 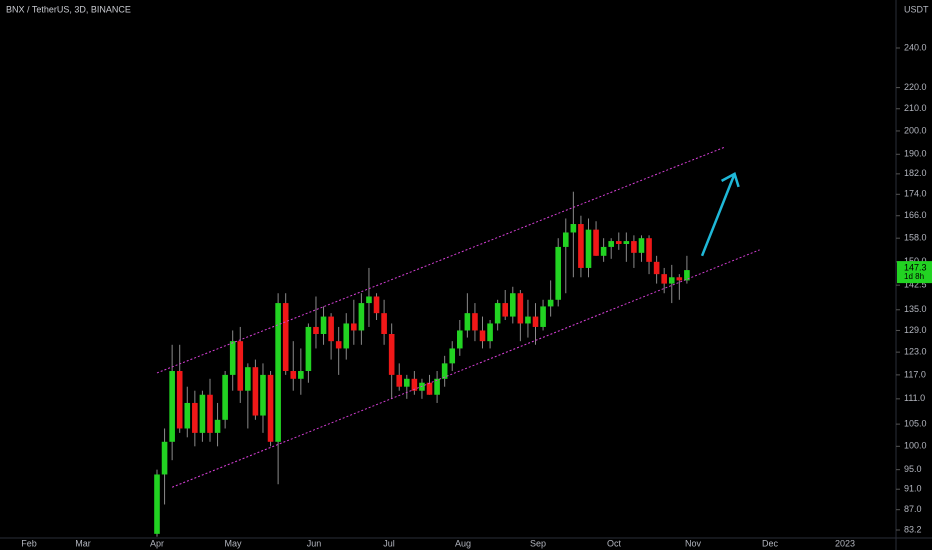 What do you see at coordinates (233, 543) in the screenshot?
I see `x-tick-label: May` at bounding box center [233, 543].